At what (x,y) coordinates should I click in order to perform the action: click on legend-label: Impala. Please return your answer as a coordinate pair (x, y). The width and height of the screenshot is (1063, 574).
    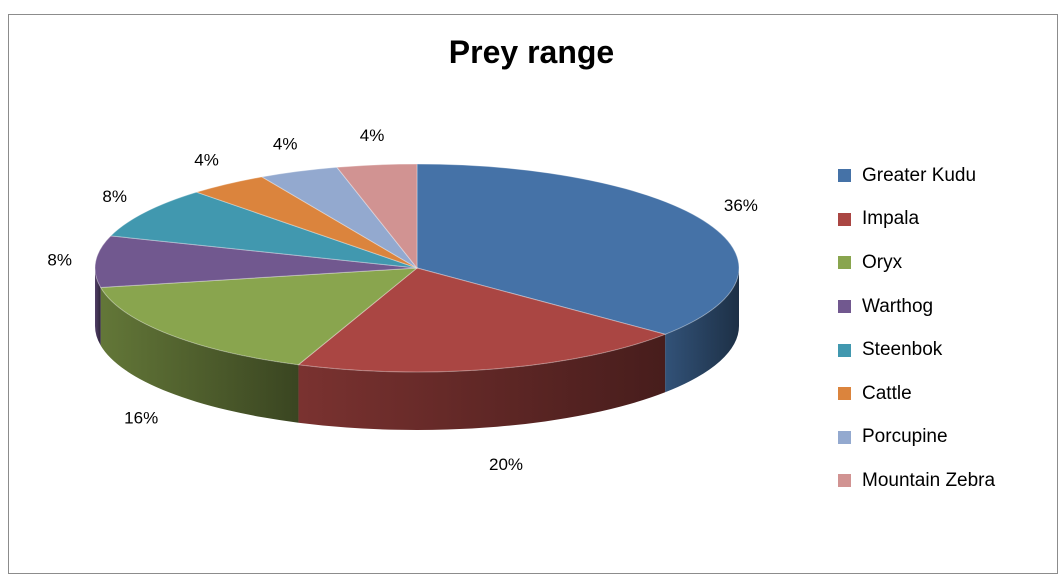
    Looking at the image, I should click on (891, 219).